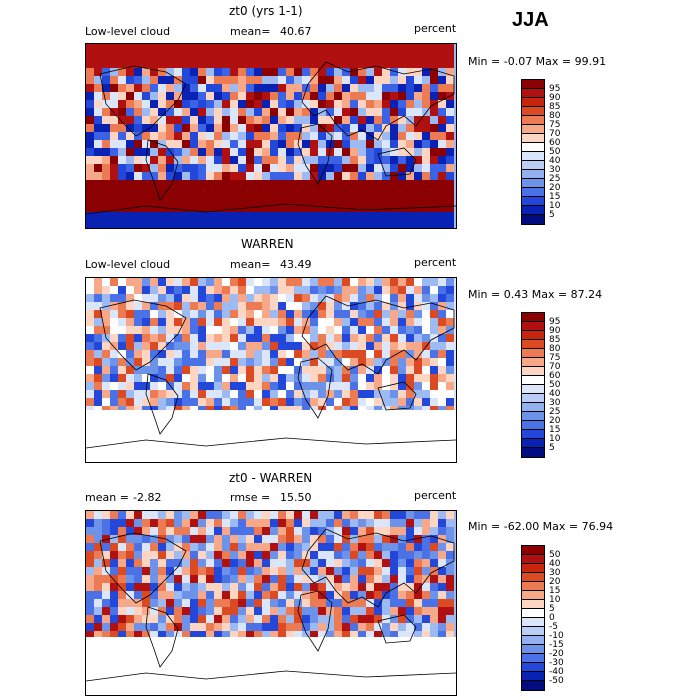 The image size is (700, 700). I want to click on colorbar-tick-label: 20, so click(555, 188).